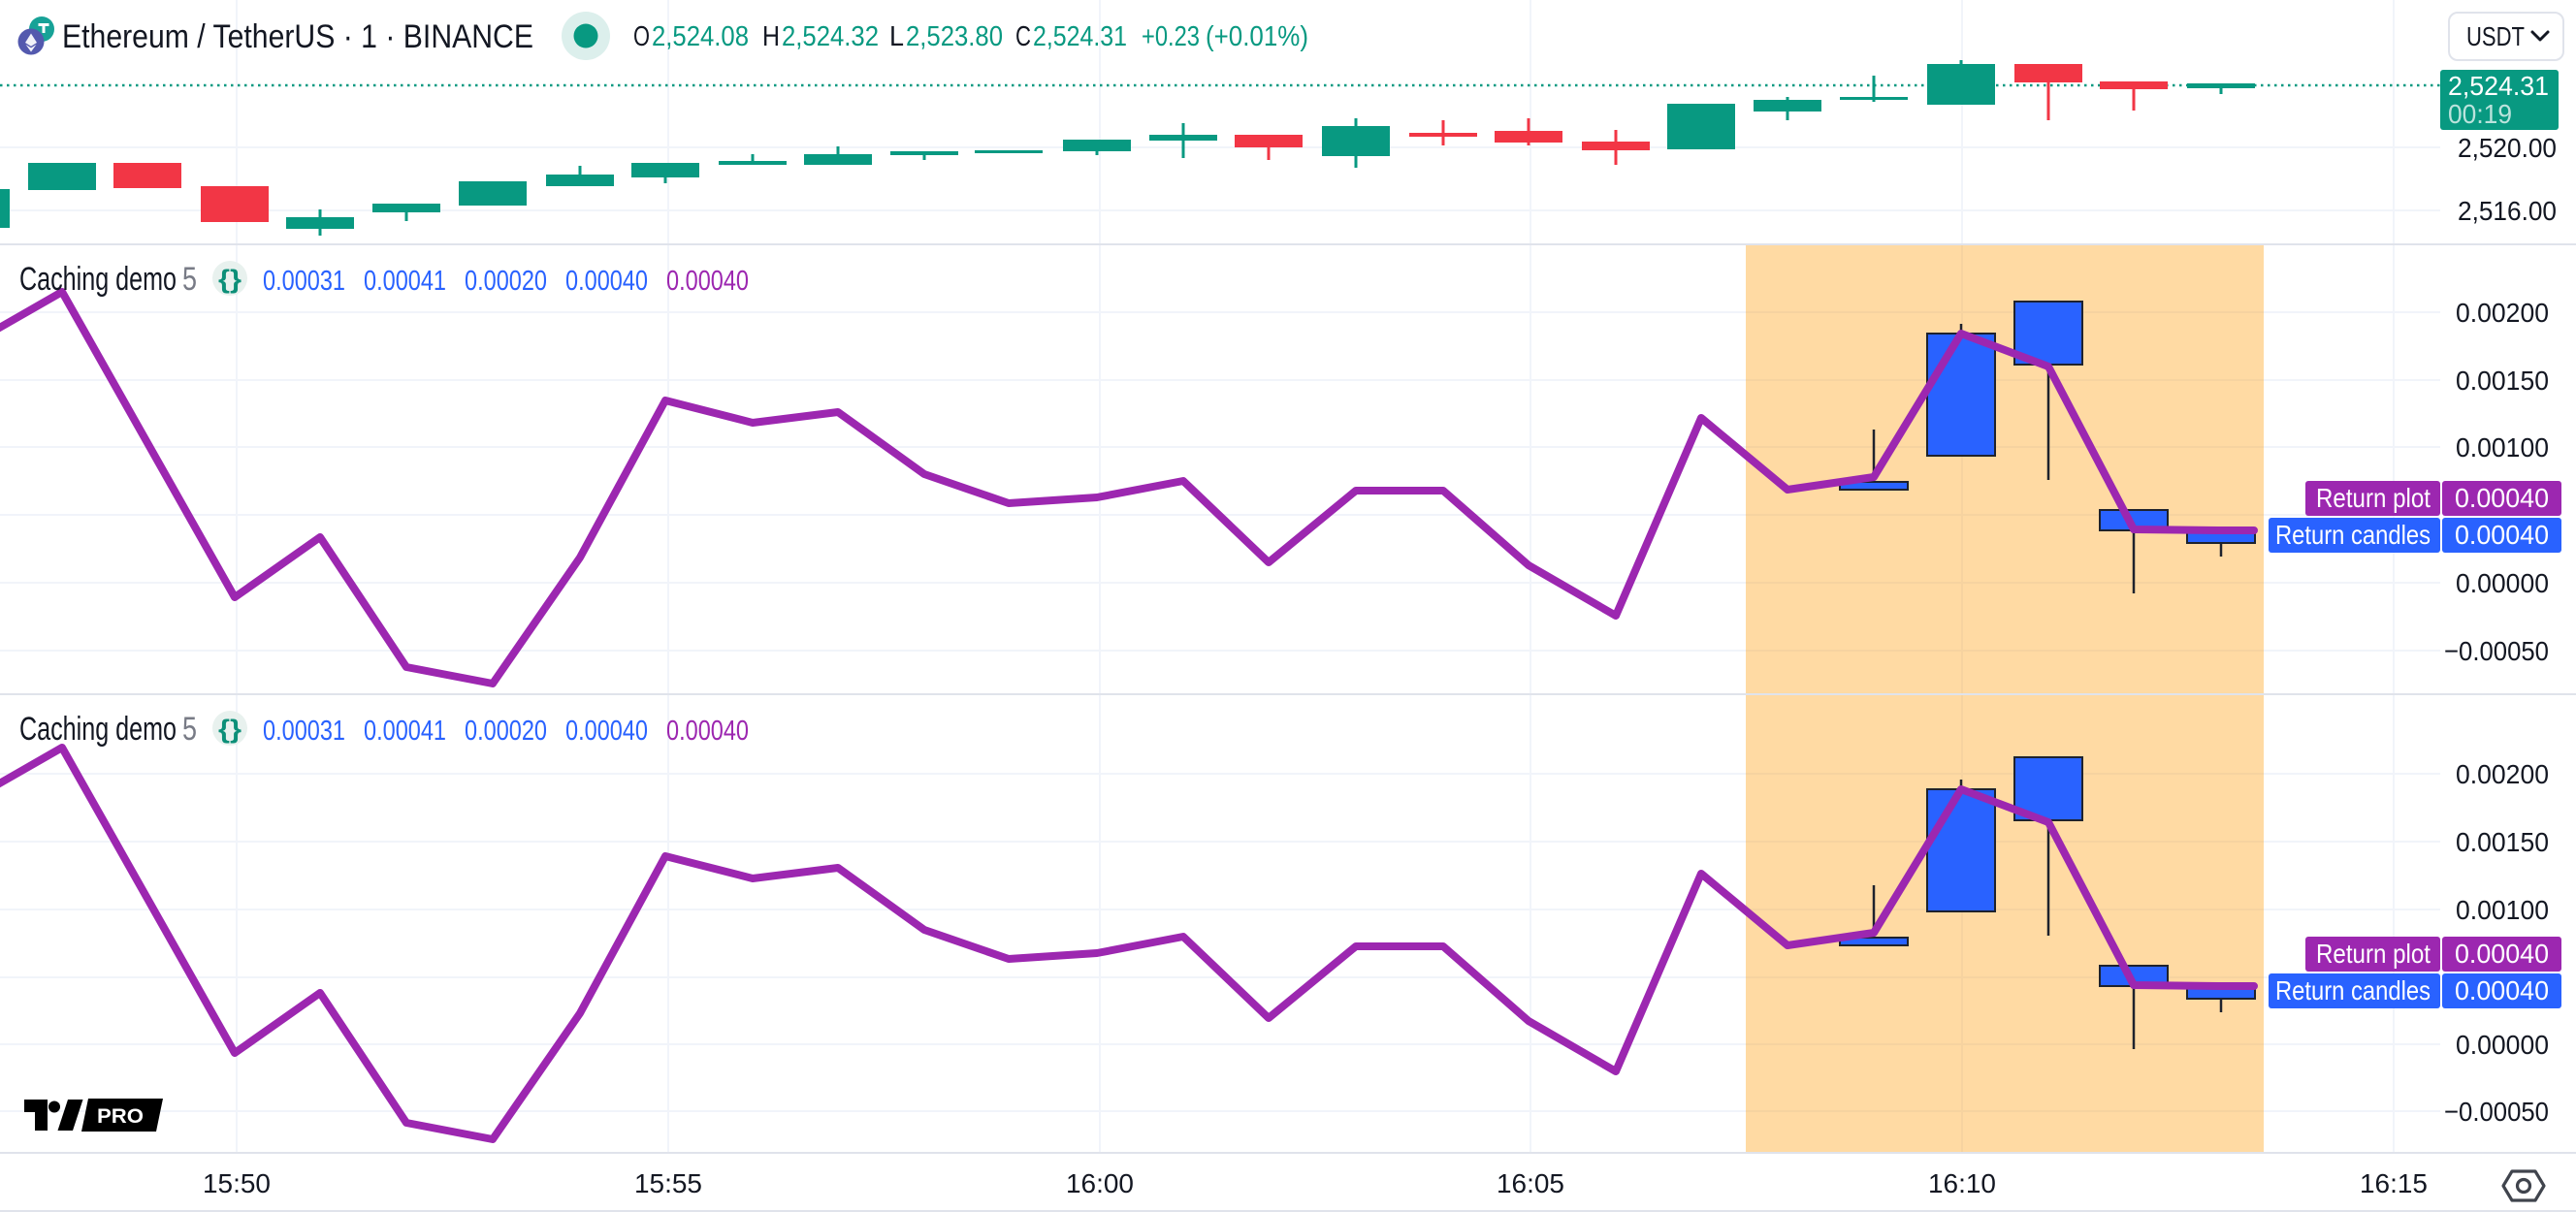 This screenshot has width=2576, height=1212. Describe the element at coordinates (1023, 36) in the screenshot. I see `svg-text: C` at that location.